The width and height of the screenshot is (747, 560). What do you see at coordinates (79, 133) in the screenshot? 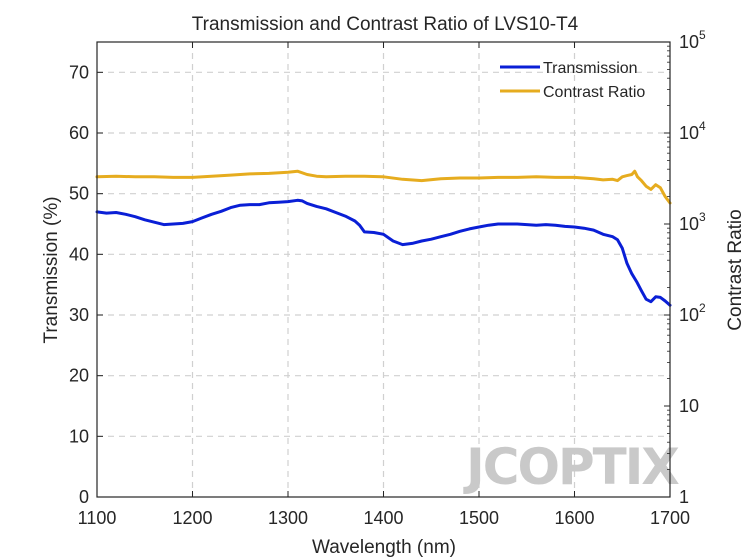
I see `y-left-tick-label: 60` at bounding box center [79, 133].